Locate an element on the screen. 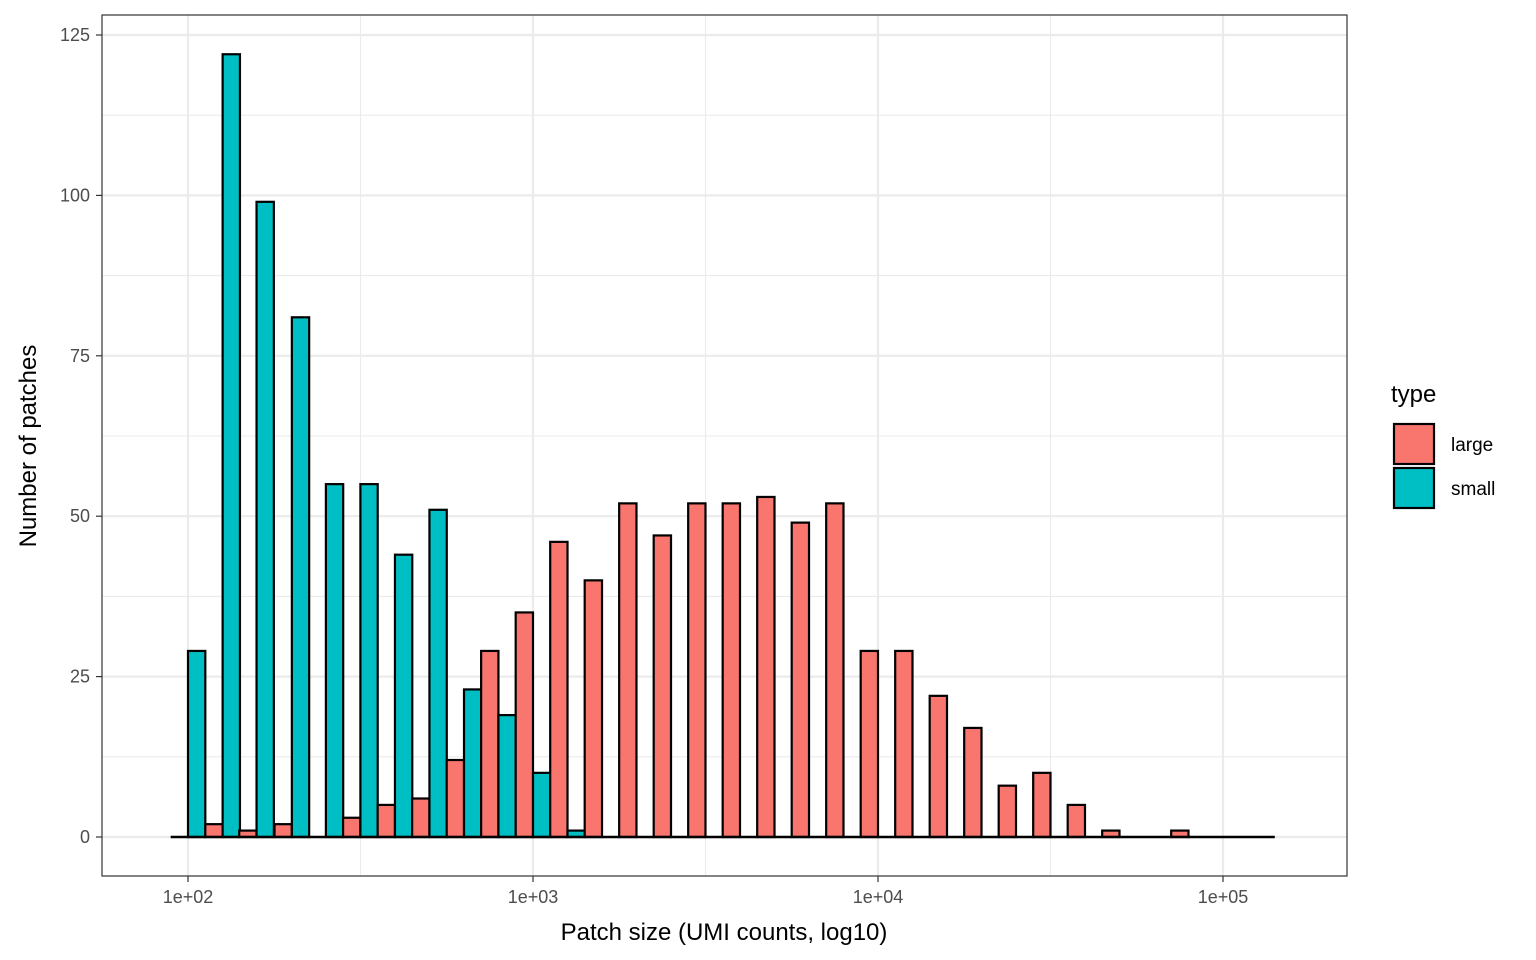 The image size is (1536, 960). x-tick-label: 1e+04 is located at coordinates (878, 897).